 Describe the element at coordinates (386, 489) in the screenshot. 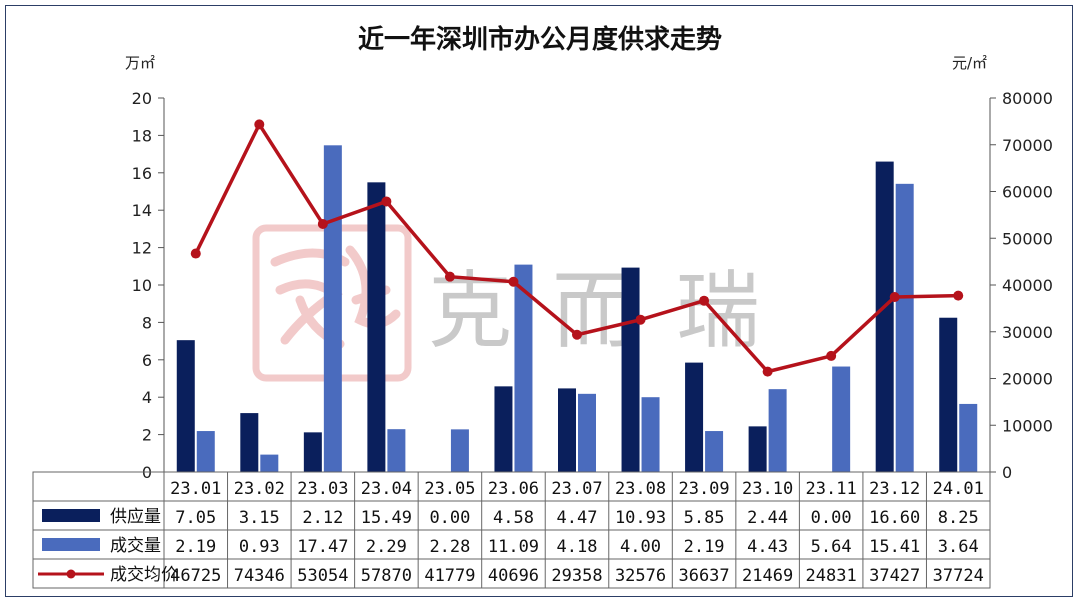

I see `category-label: 23.04` at that location.